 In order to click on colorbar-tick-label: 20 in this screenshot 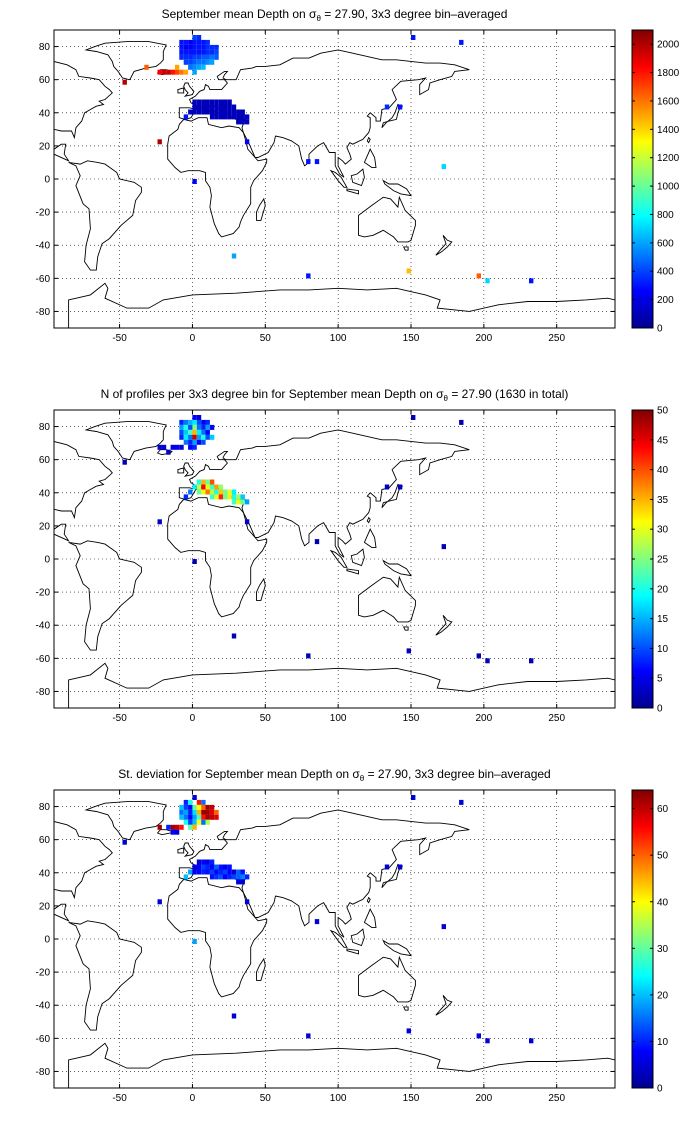, I will do `click(663, 589)`.